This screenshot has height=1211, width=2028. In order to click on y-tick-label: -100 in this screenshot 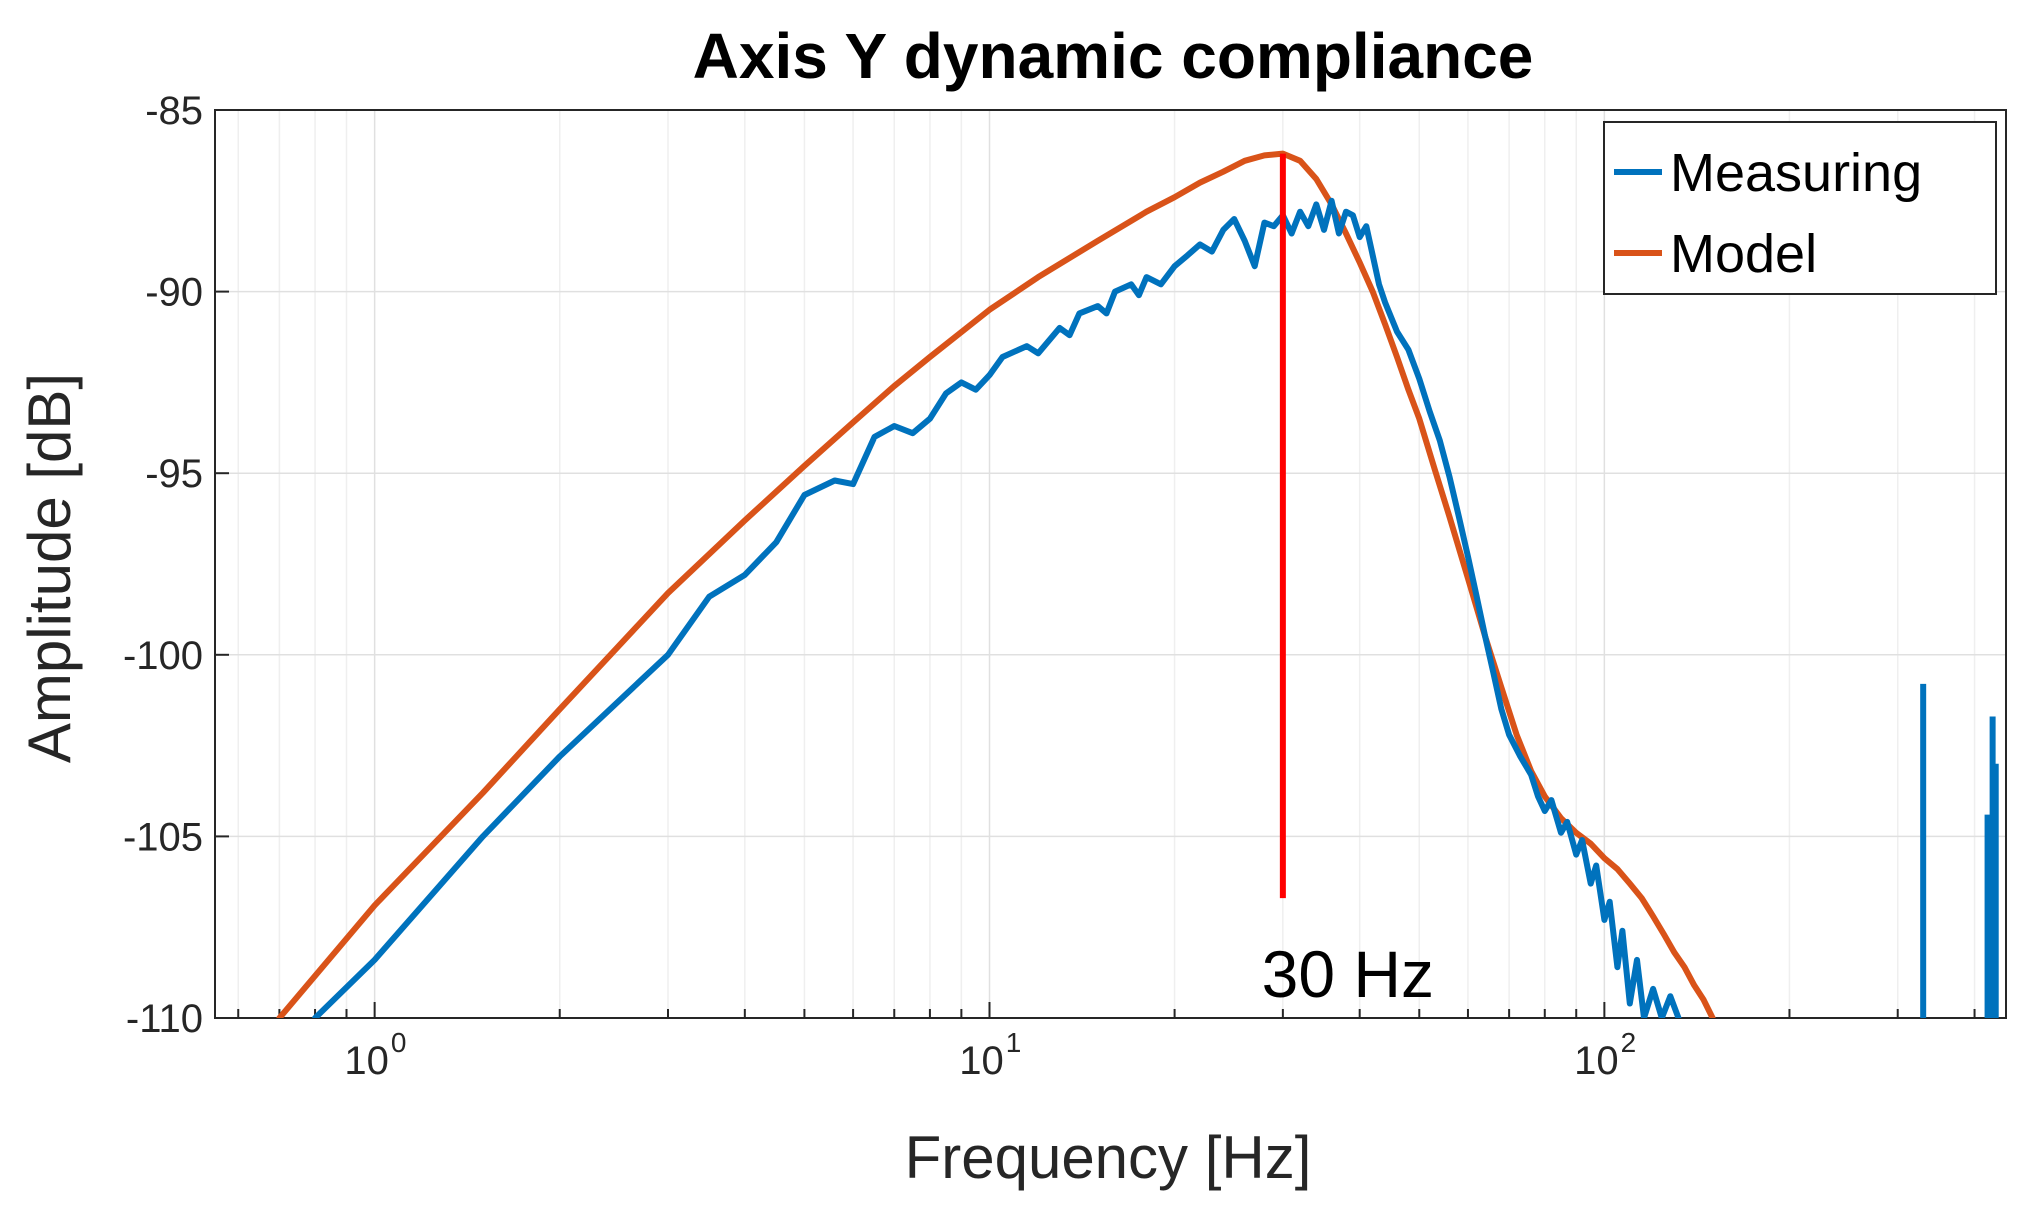, I will do `click(163, 656)`.